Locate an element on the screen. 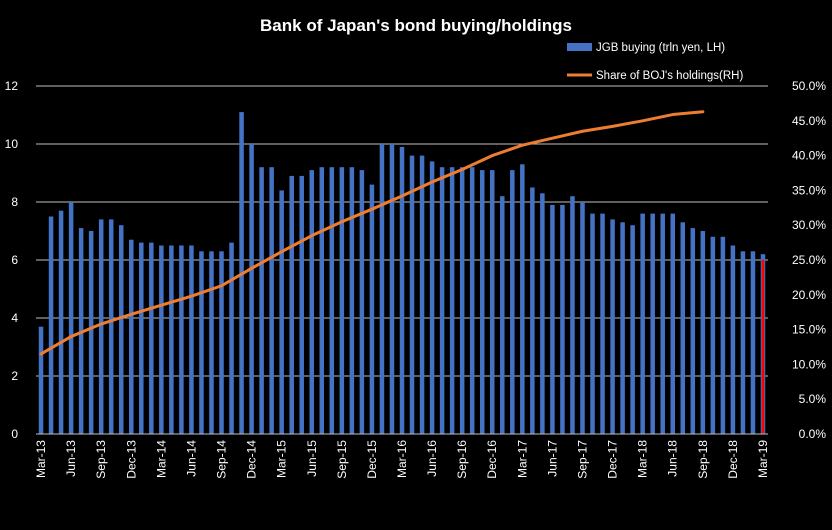 This screenshot has width=832, height=530. x-axis-tick-label: Mar-17 is located at coordinates (522, 459).